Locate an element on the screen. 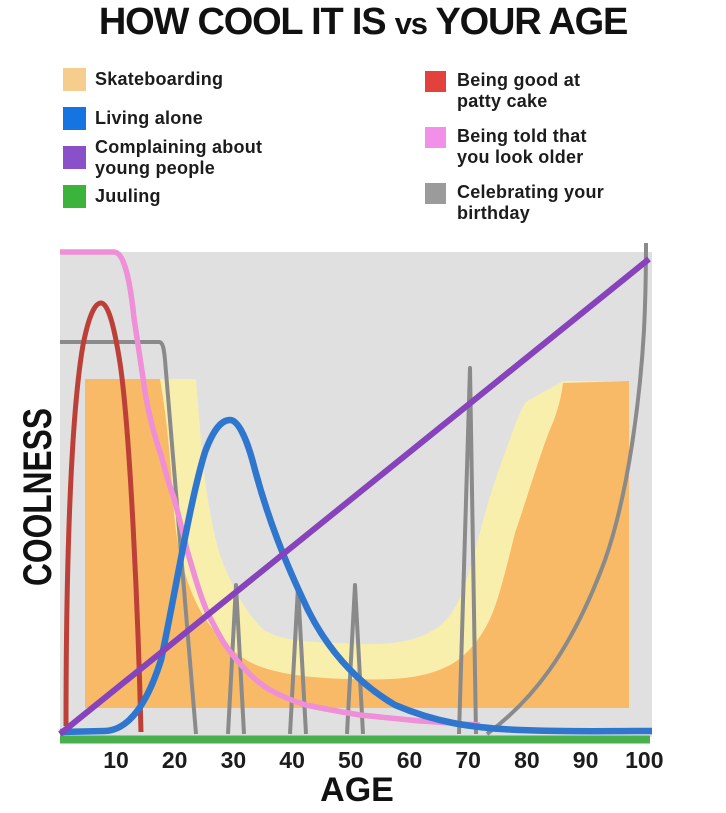 This screenshot has width=726, height=813. svg-text: 10 is located at coordinates (116, 760).